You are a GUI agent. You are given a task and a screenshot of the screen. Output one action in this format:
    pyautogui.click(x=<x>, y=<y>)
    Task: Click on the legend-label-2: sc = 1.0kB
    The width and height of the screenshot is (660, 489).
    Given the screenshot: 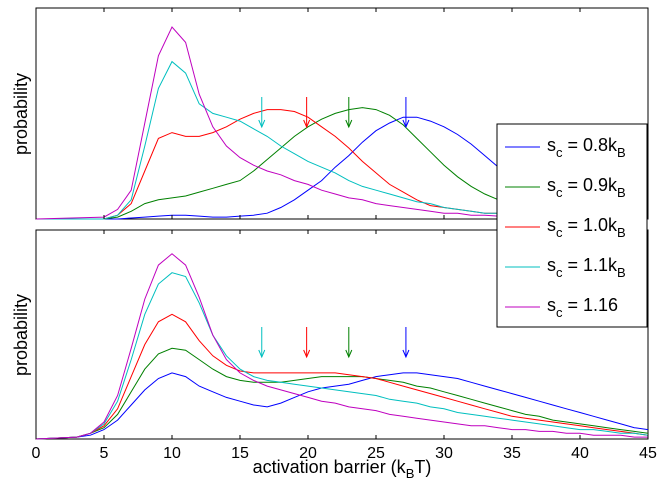 What is the action you would take?
    pyautogui.click(x=586, y=227)
    